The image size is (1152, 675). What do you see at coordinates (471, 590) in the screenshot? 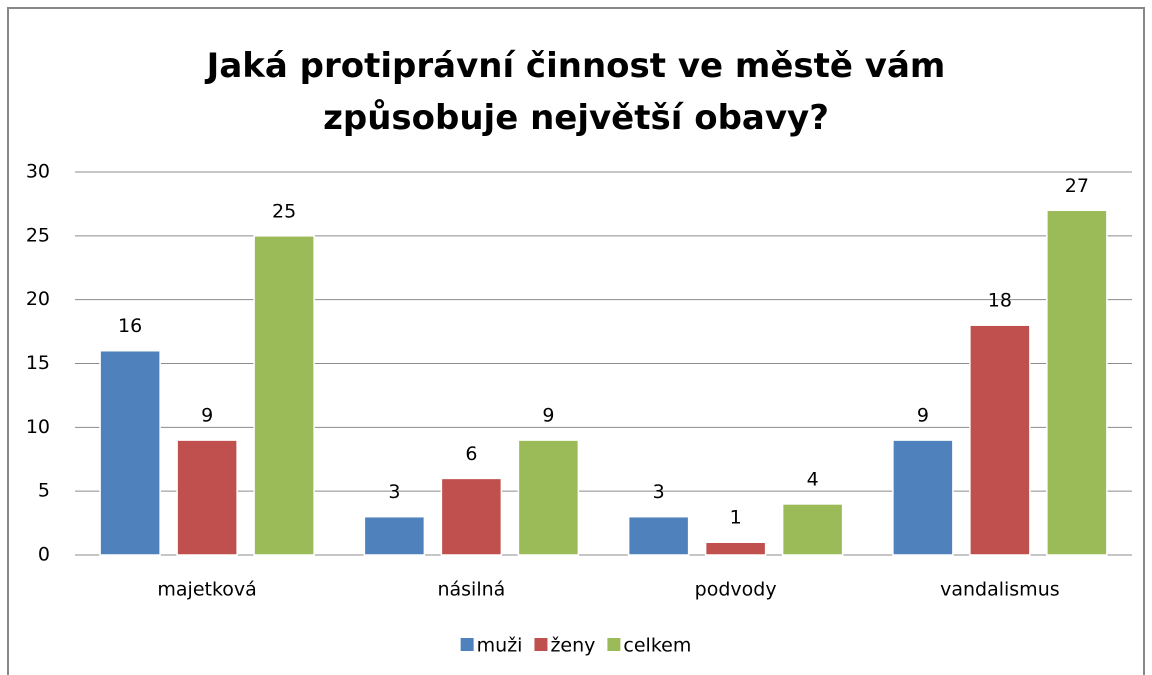
I see `x-tick-label: násilná` at bounding box center [471, 590].